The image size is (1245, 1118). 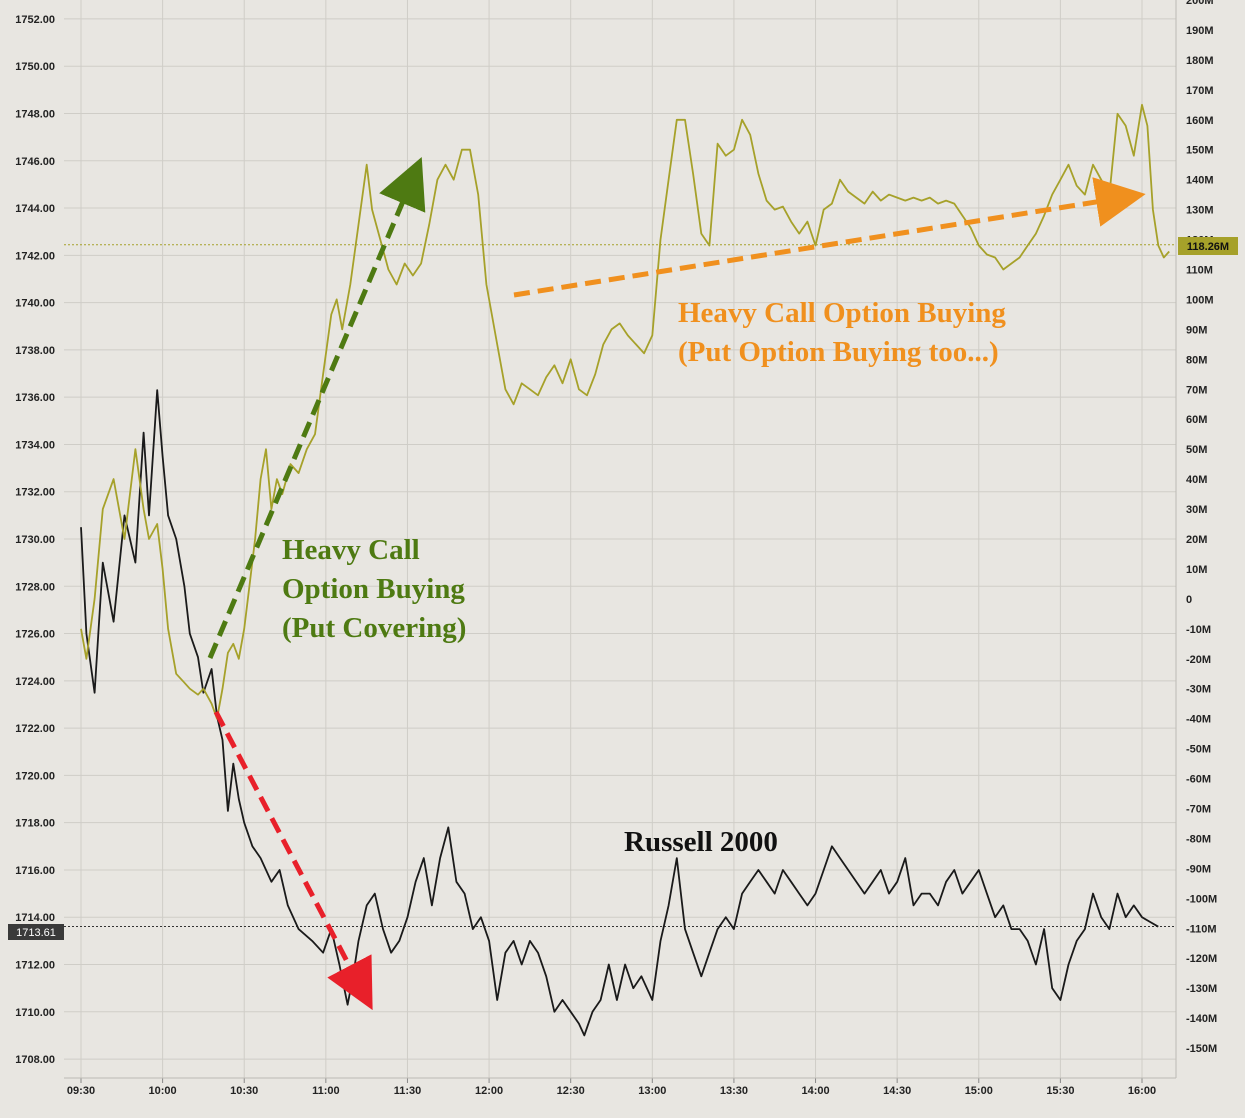 I want to click on left-tick-label: 1732.00, so click(x=35, y=493).